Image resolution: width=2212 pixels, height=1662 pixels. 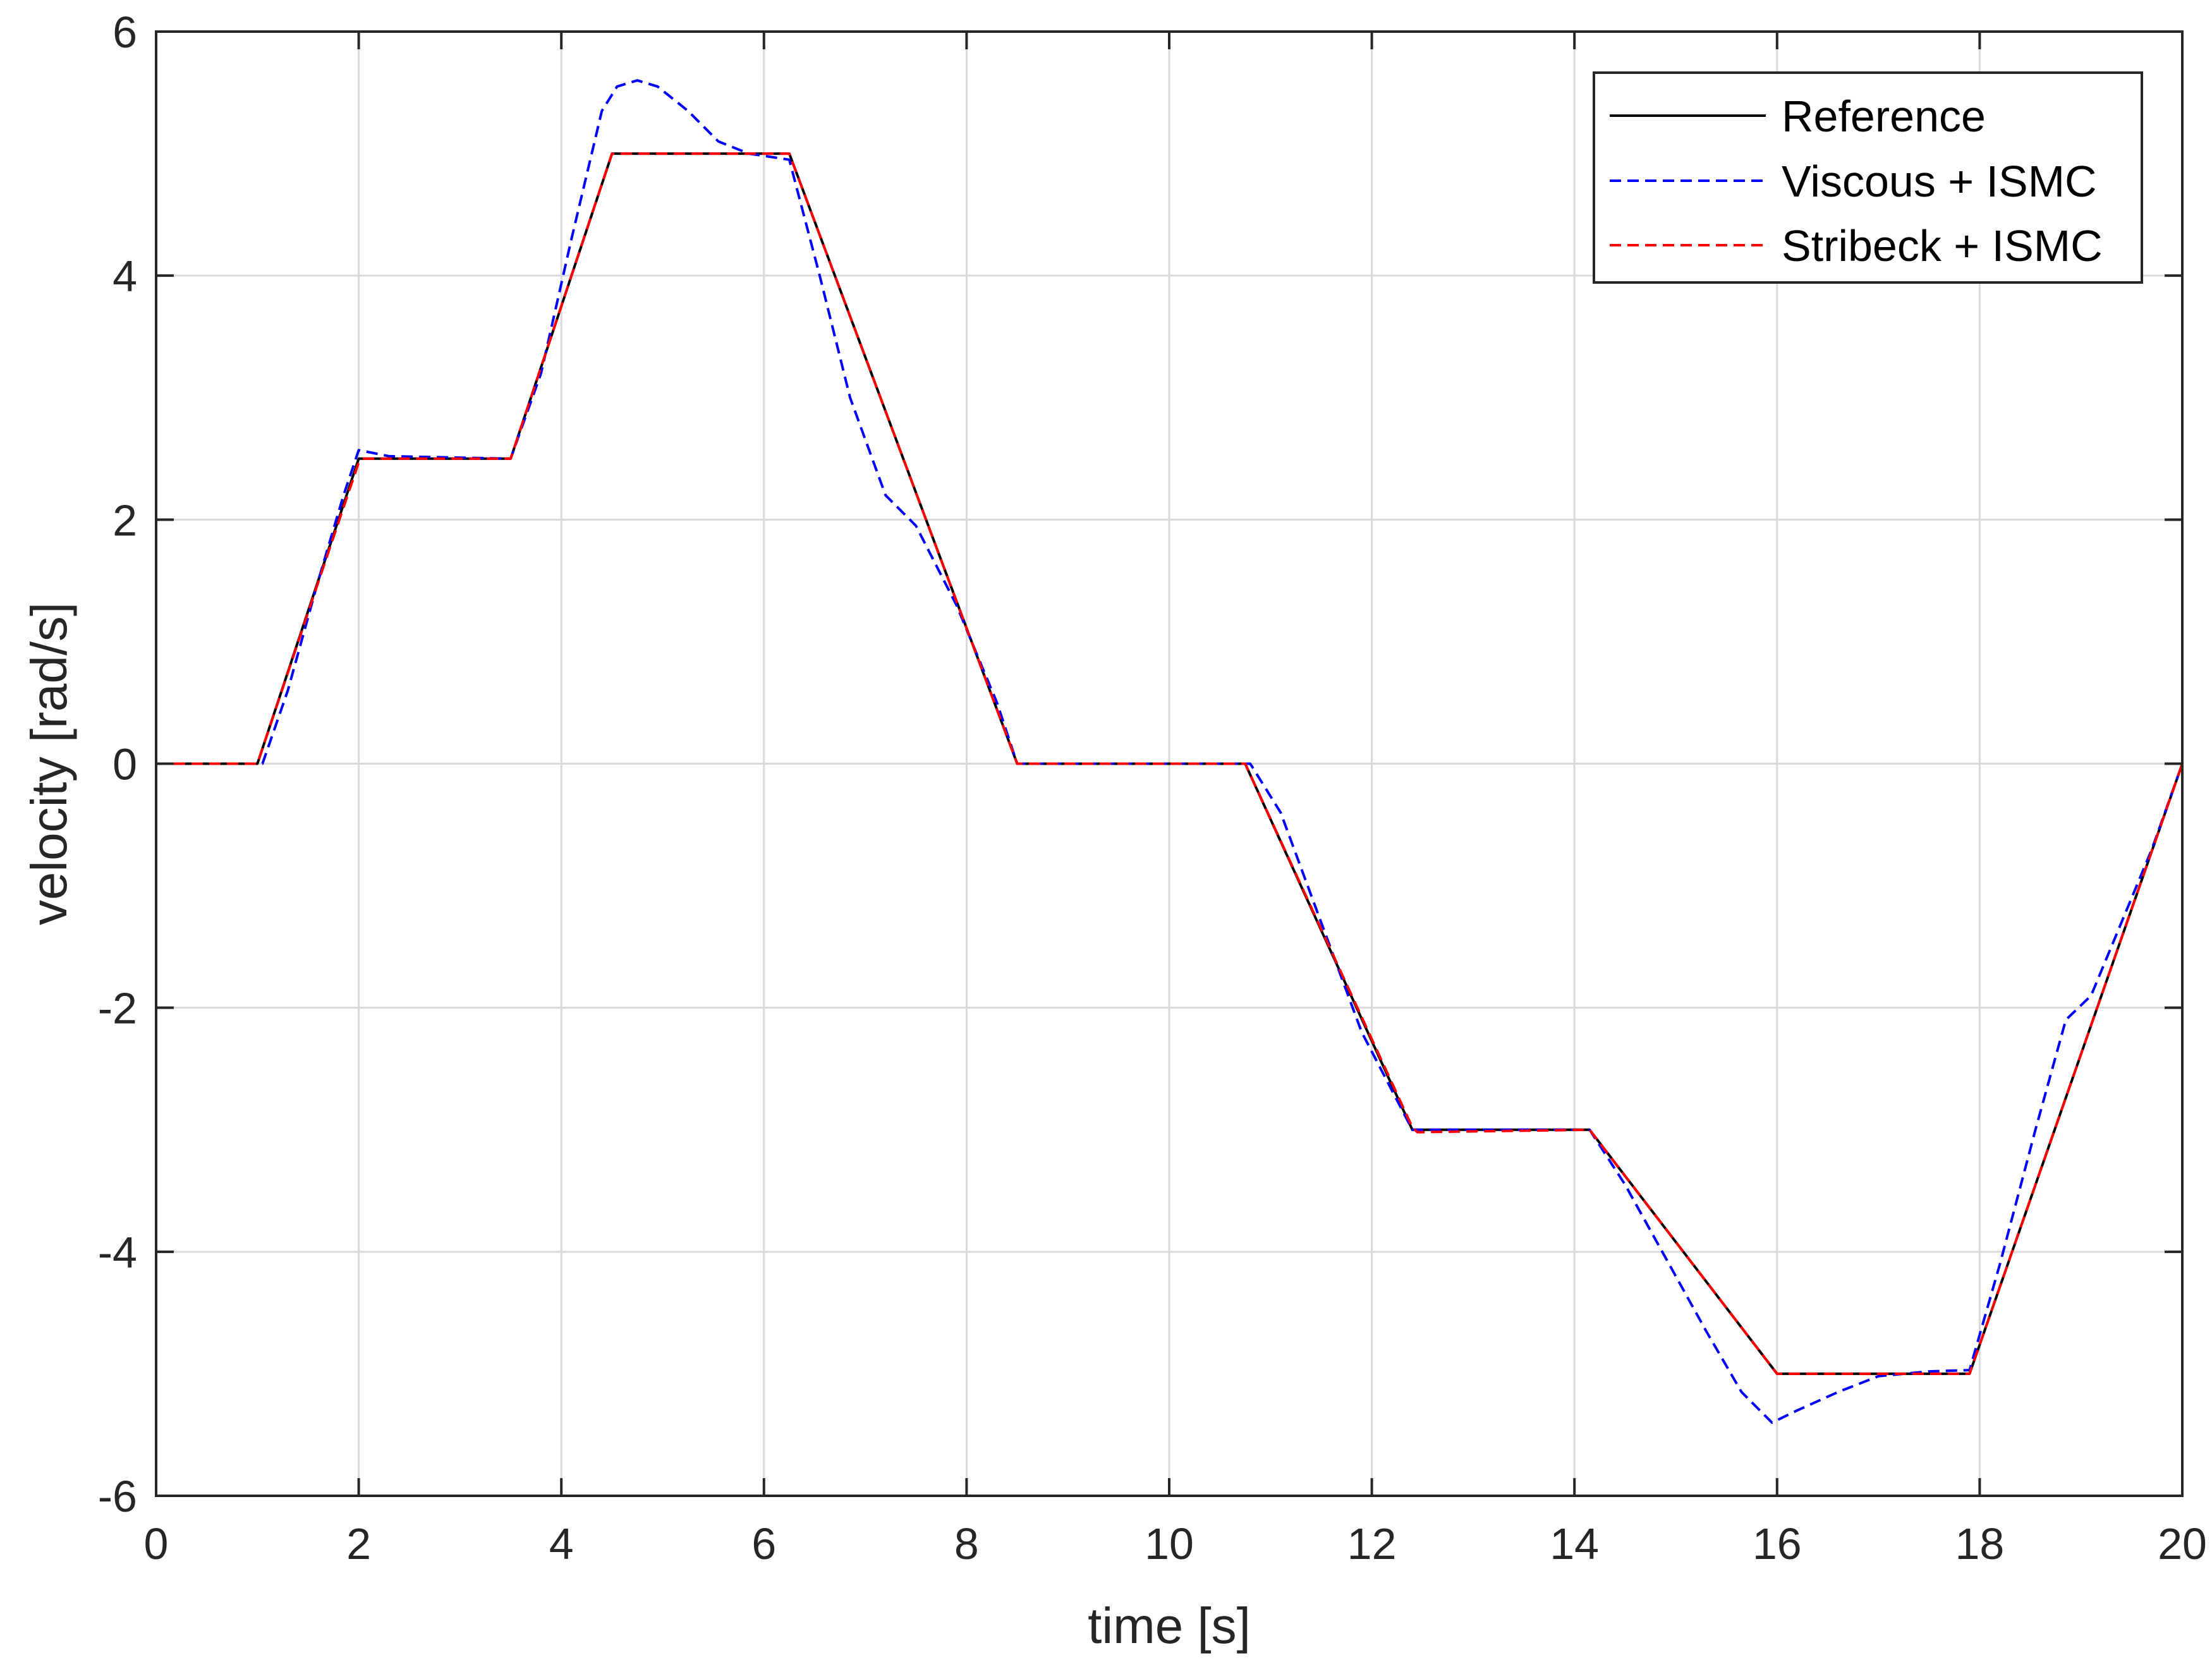 I want to click on y-tick-label: -2, so click(x=117, y=1008).